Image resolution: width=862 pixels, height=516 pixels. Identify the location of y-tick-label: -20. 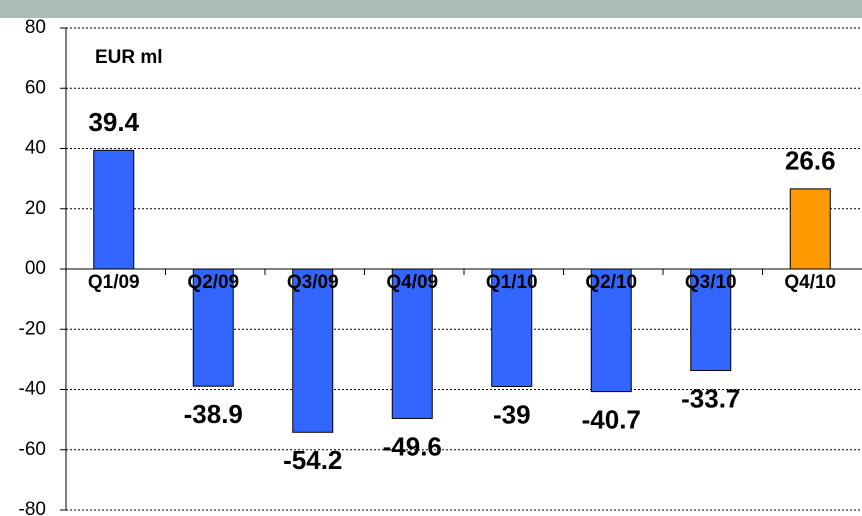
(32, 328).